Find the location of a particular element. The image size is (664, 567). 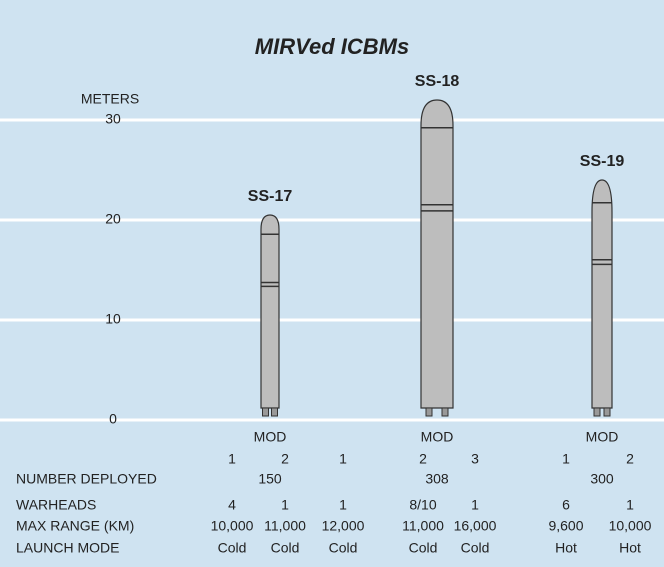

y-tick-label: 20 is located at coordinates (113, 219).